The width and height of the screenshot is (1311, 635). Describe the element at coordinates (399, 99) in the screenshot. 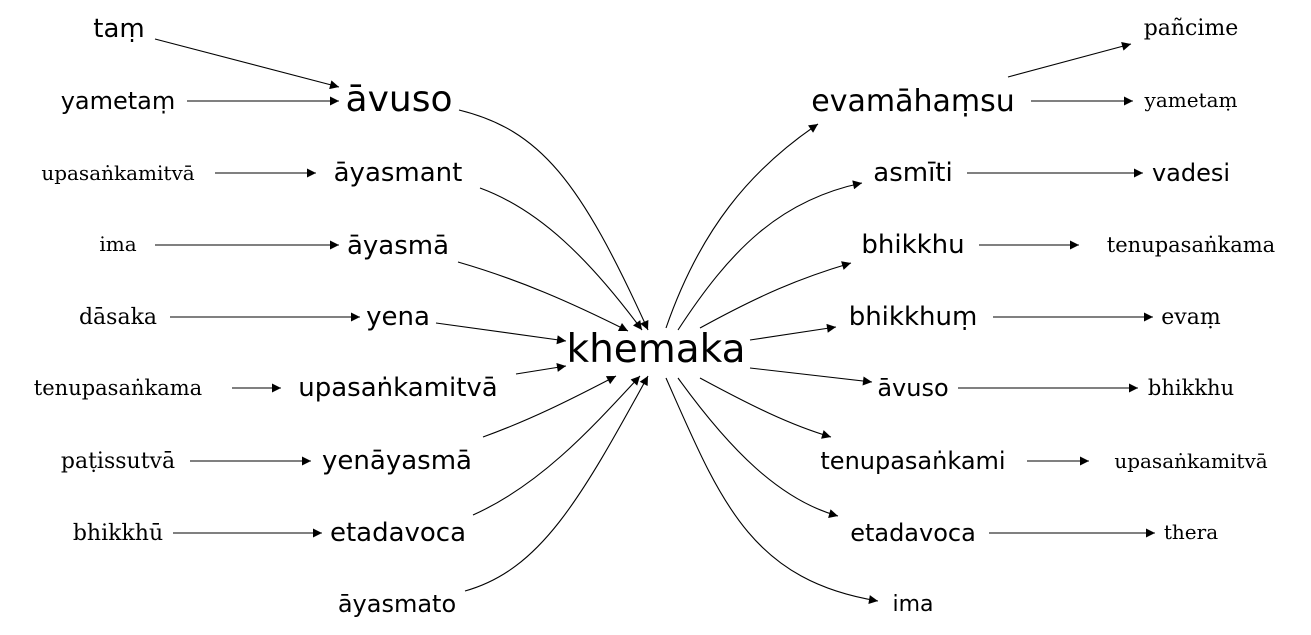

I see `node-left-inner-0: āvuso` at that location.